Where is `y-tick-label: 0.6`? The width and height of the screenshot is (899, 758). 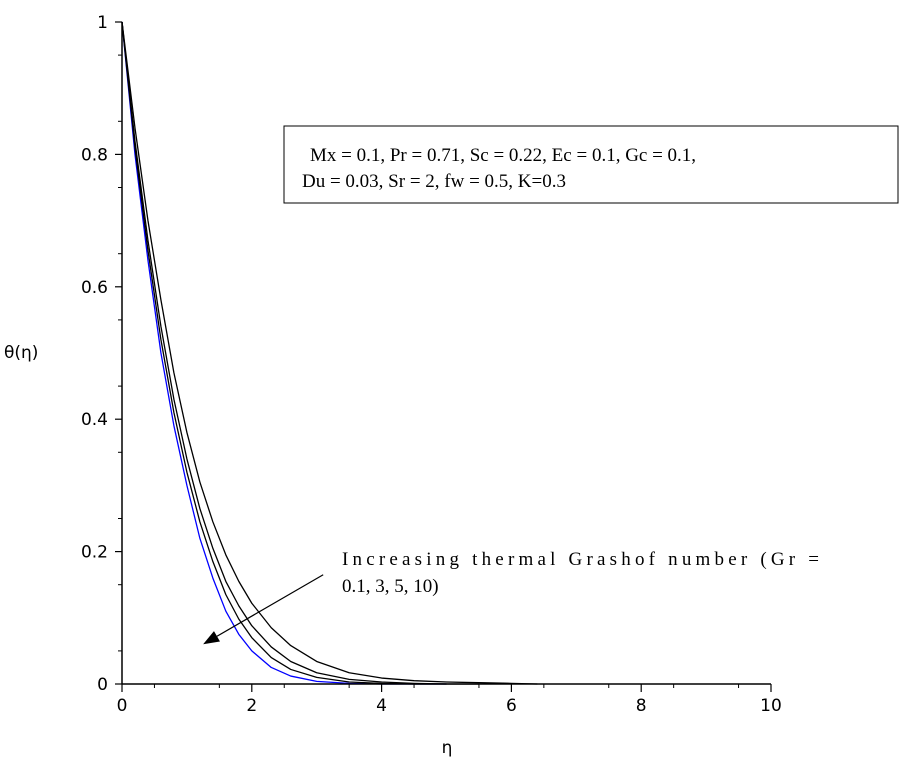 y-tick-label: 0.6 is located at coordinates (94, 288).